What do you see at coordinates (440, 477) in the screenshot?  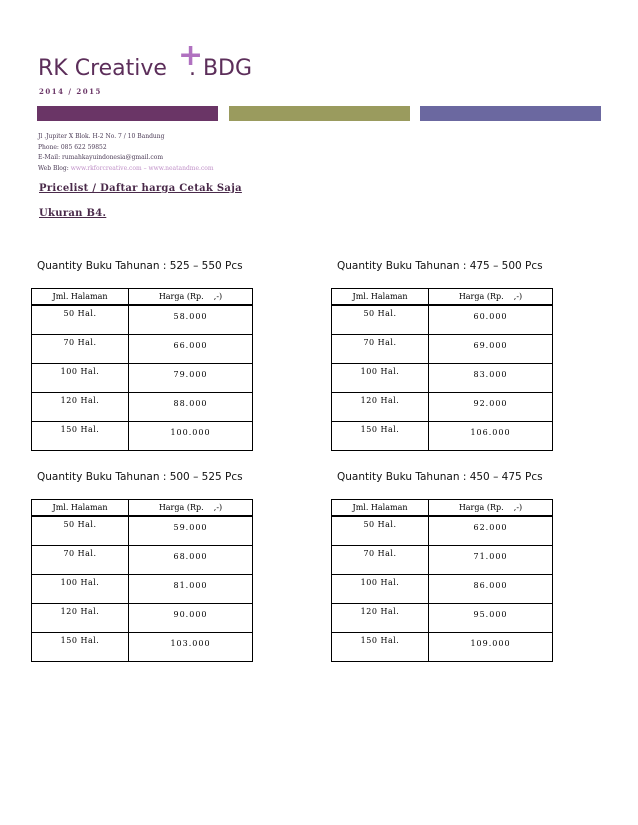 I see `quantity-title: Quantity Buku Tahunan : 450 – 475 Pcs` at bounding box center [440, 477].